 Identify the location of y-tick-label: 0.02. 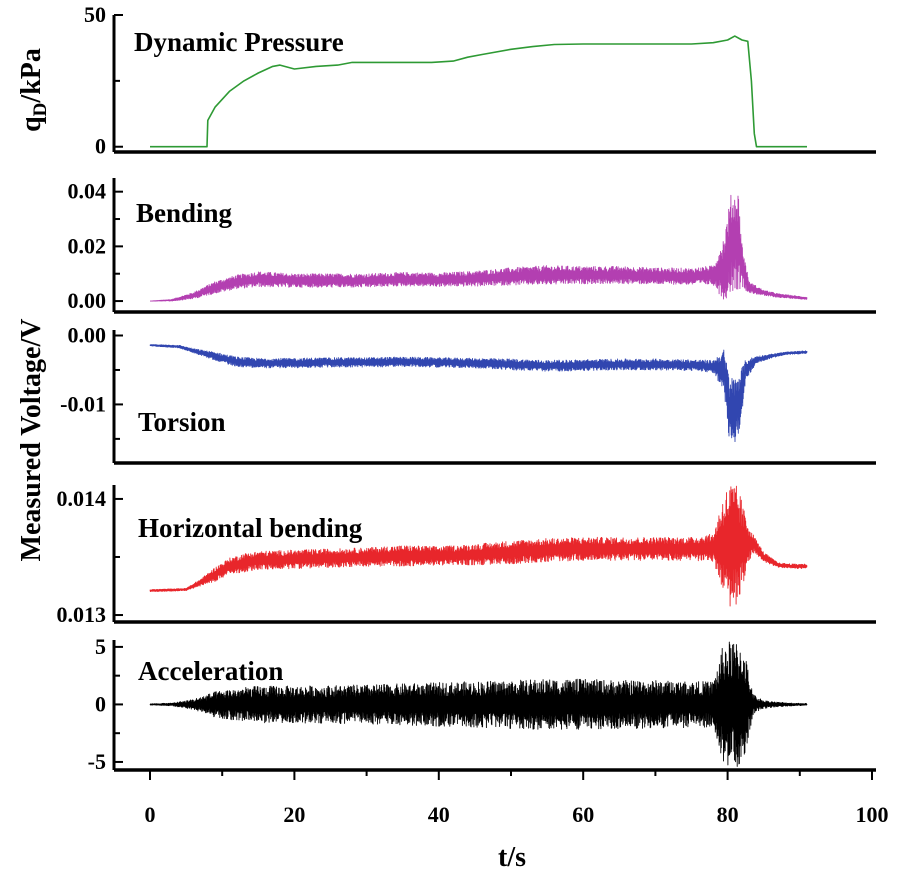
(87, 245).